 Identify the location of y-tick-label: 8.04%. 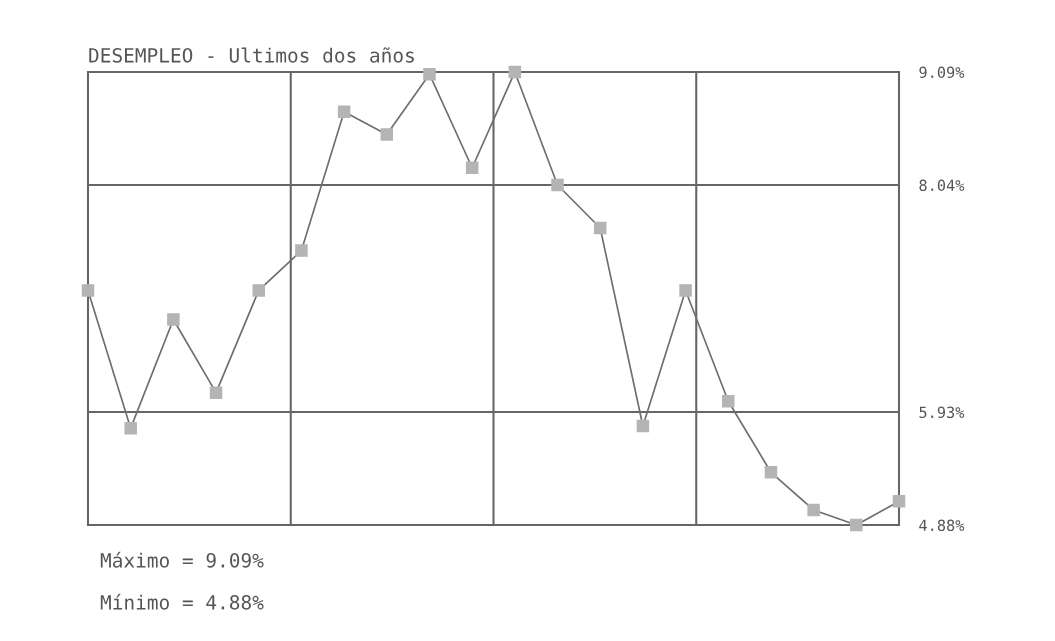
(942, 185).